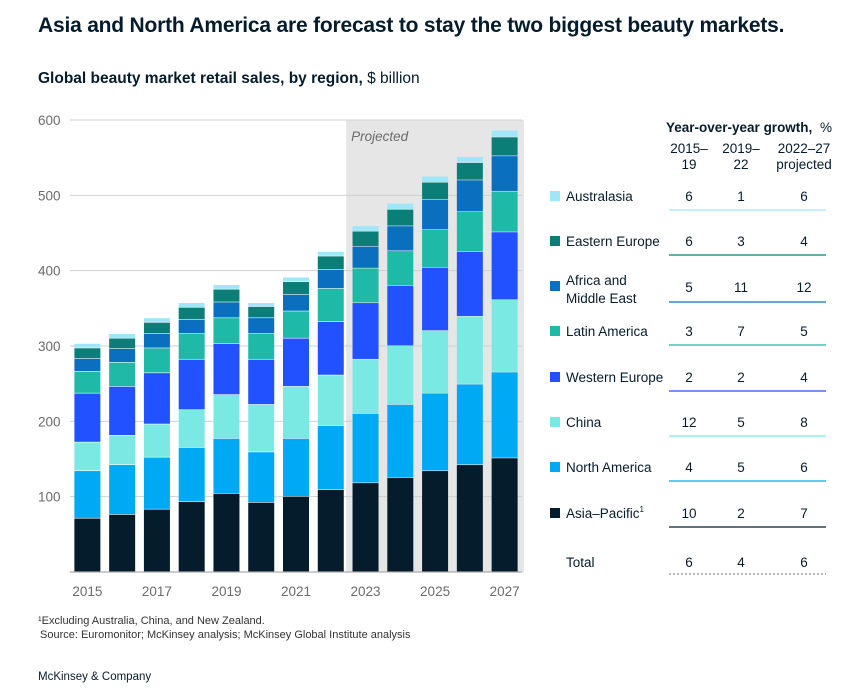 The height and width of the screenshot is (692, 868). Describe the element at coordinates (380, 136) in the screenshot. I see `projected-label: Projected` at that location.